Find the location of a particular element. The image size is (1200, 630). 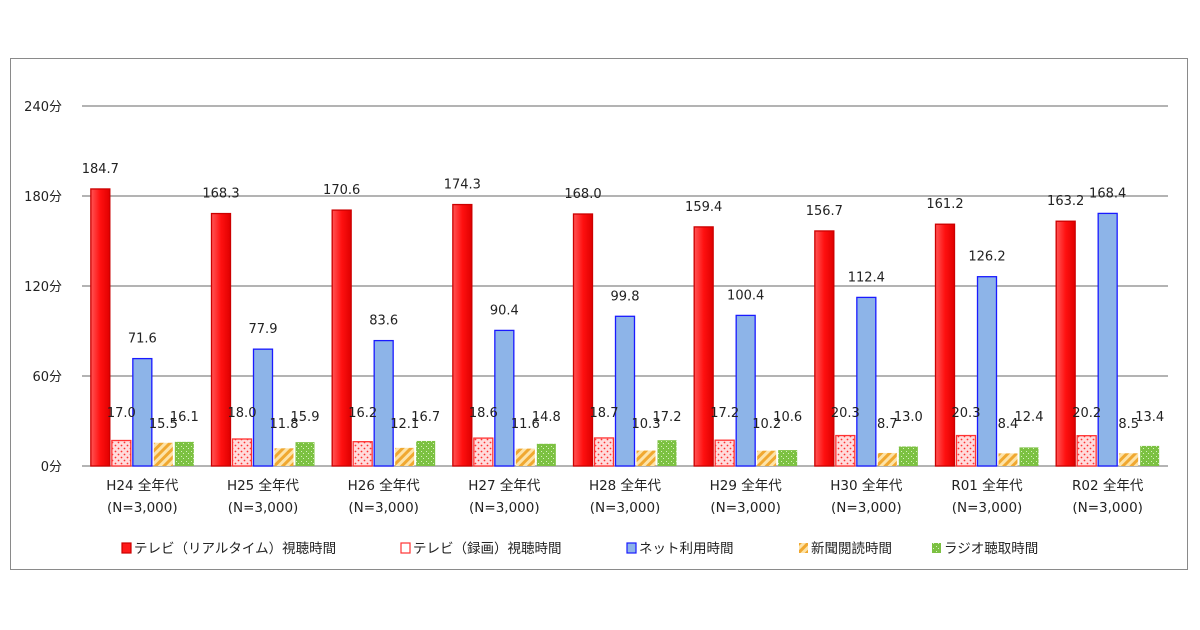

data-label: 17.0 is located at coordinates (121, 413).